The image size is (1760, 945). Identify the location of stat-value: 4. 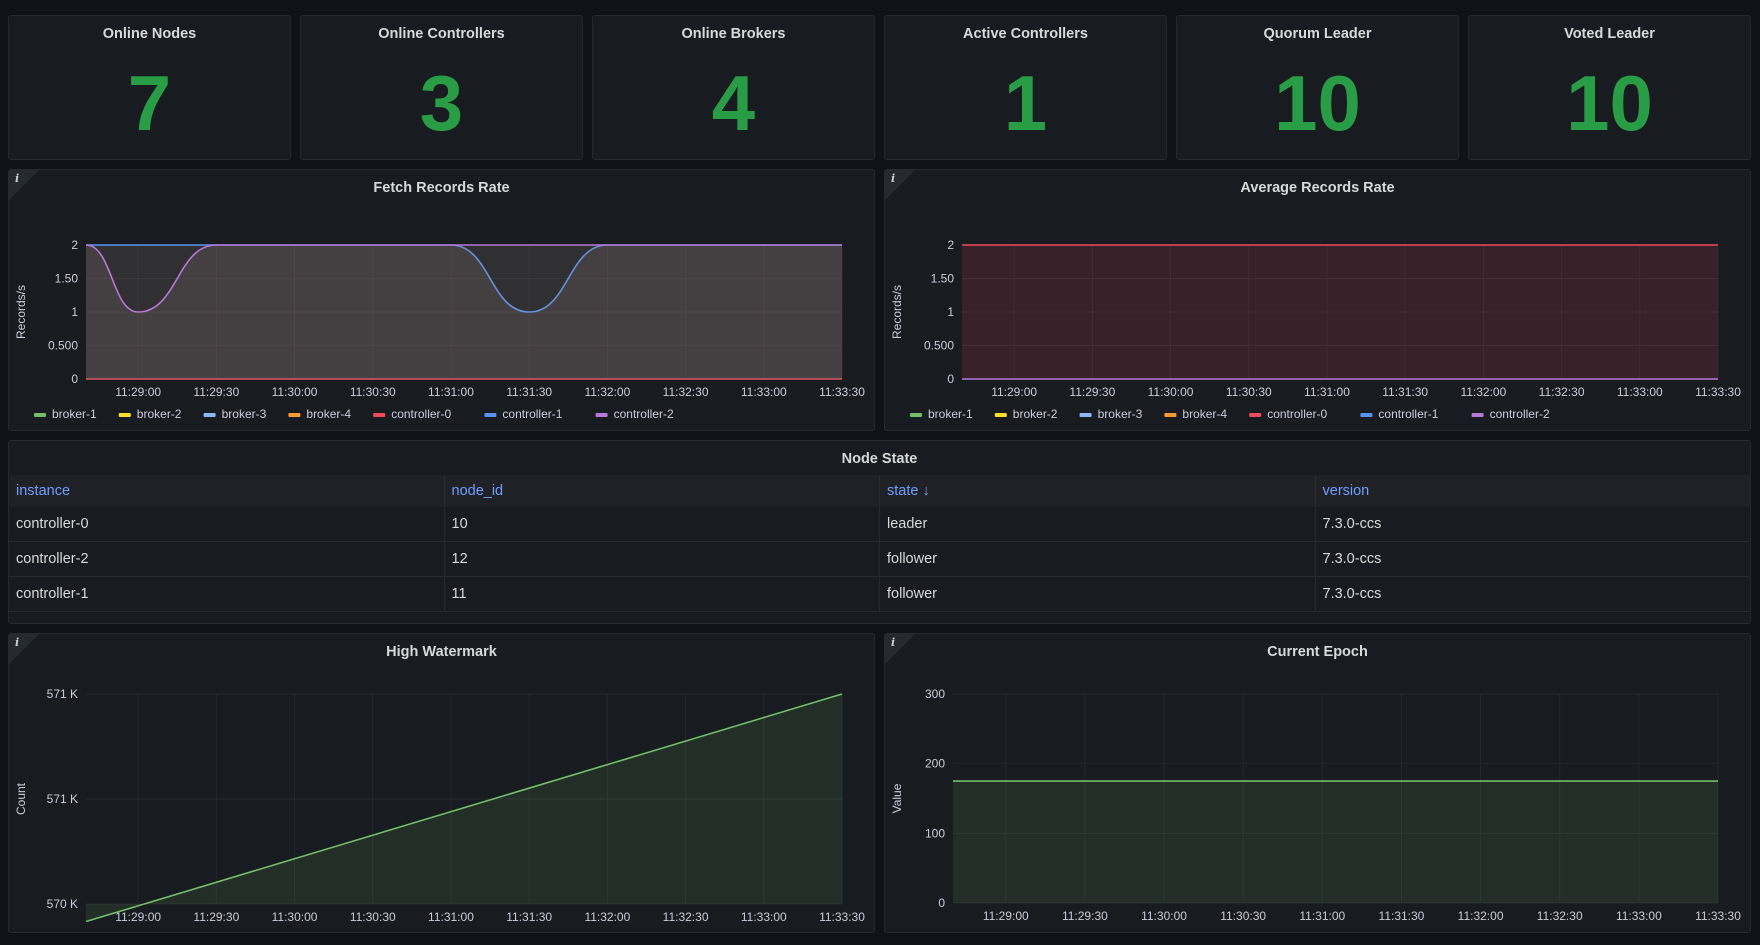
(733, 103).